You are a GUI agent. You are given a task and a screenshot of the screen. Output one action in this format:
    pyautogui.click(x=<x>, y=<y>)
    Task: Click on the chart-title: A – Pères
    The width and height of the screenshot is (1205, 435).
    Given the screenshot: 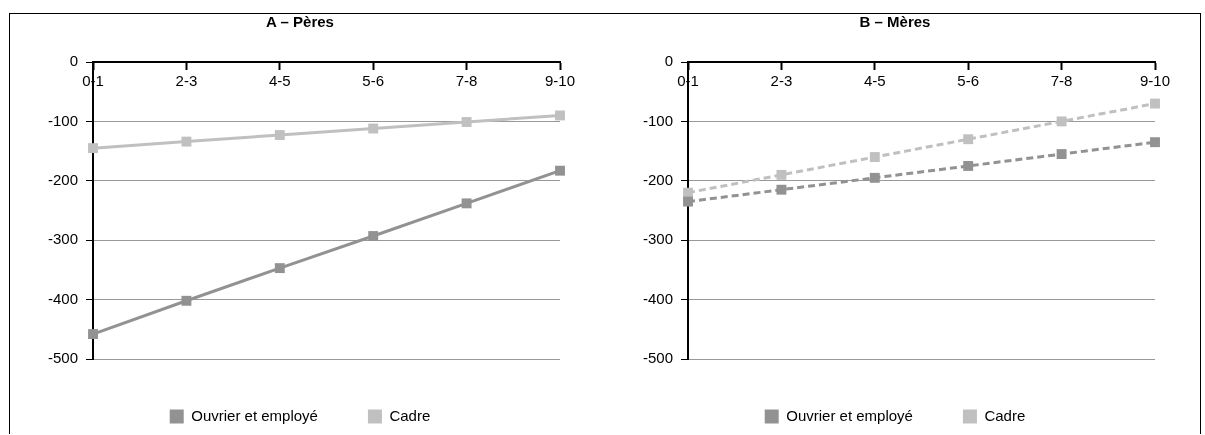 What is the action you would take?
    pyautogui.click(x=300, y=22)
    